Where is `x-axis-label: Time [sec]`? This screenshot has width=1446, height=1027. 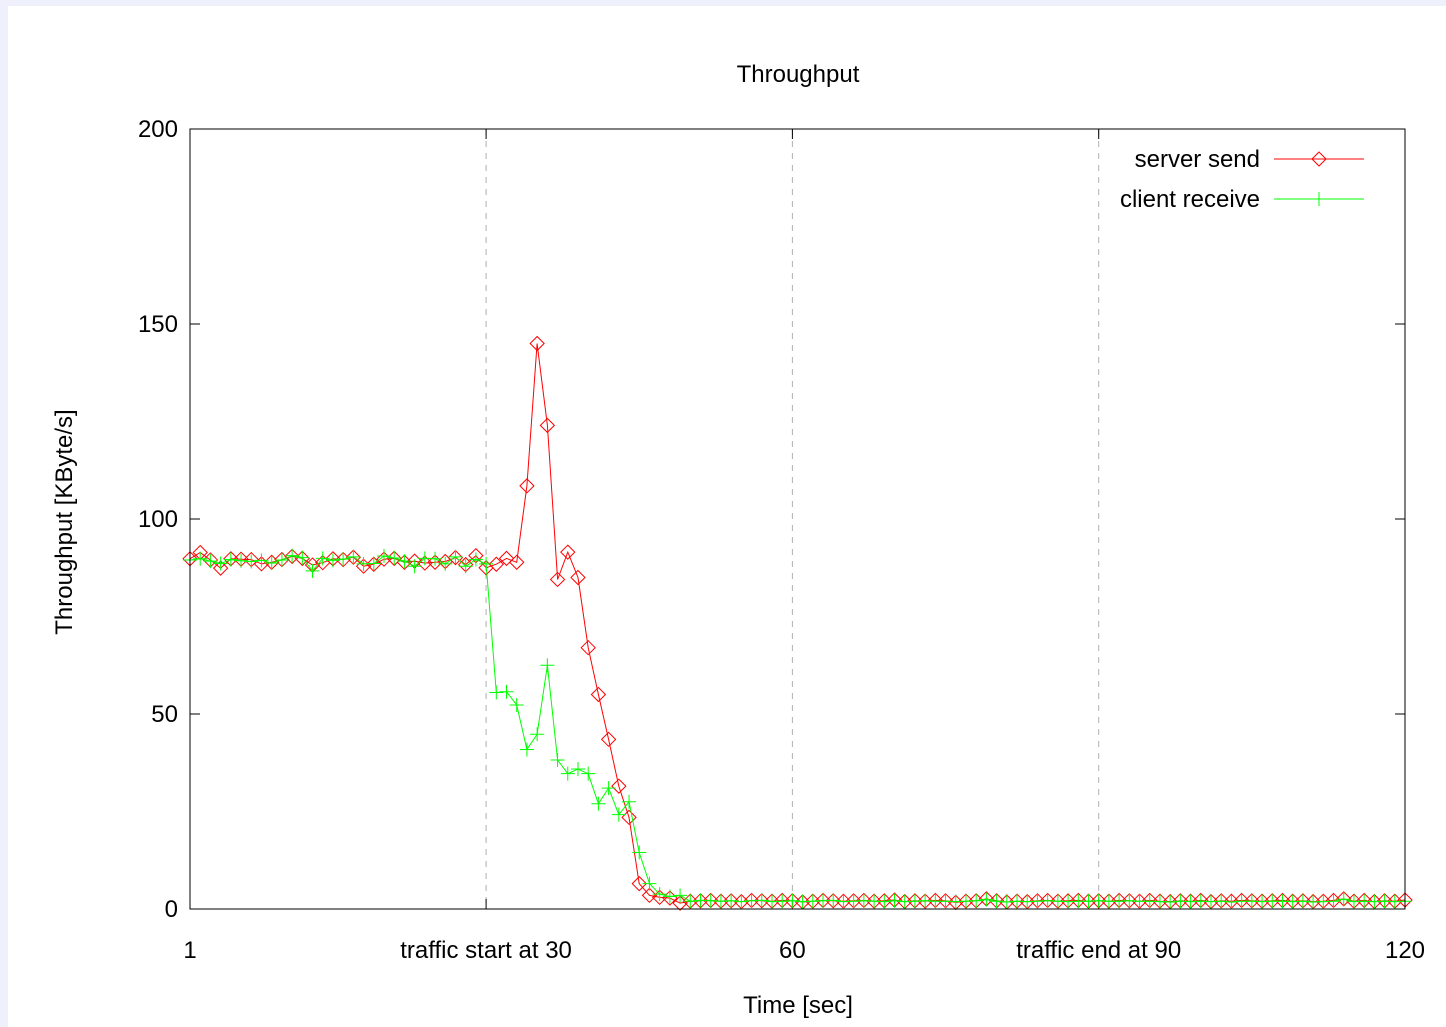 x-axis-label: Time [sec] is located at coordinates (798, 1005).